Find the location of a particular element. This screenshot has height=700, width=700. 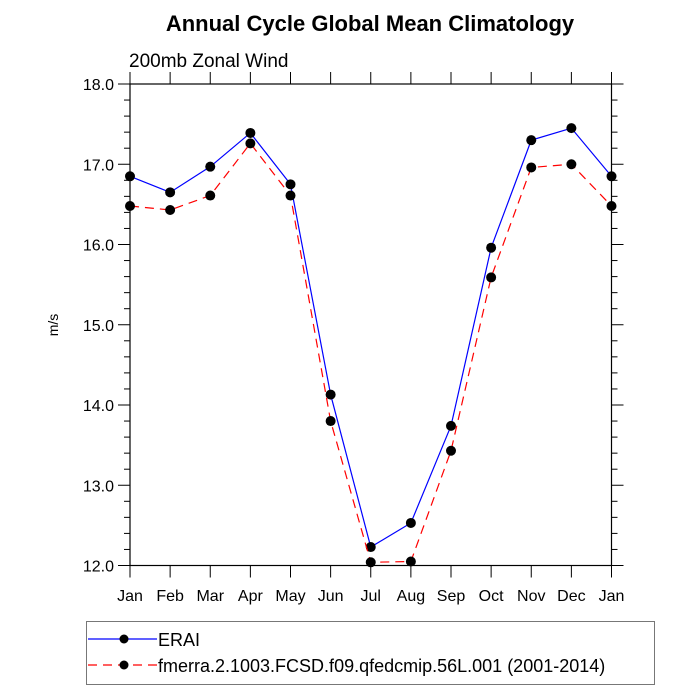

y-tick-label: 14.0 is located at coordinates (98, 406).